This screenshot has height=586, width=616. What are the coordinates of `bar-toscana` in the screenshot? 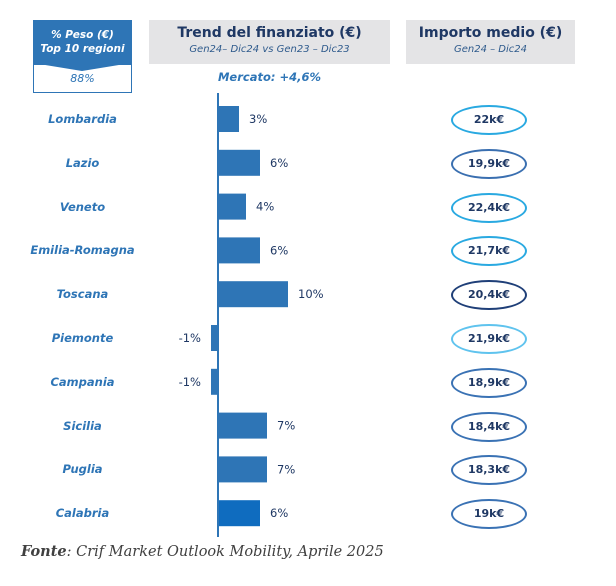 It's located at (253, 294).